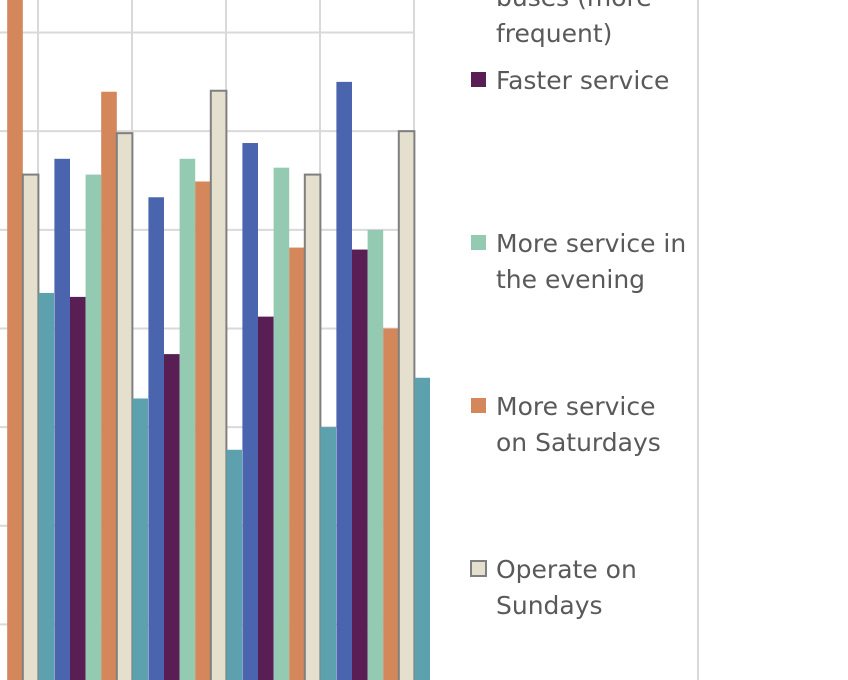 This screenshot has width=848, height=680. I want to click on legend-label-3-line-0: More service, so click(575, 406).